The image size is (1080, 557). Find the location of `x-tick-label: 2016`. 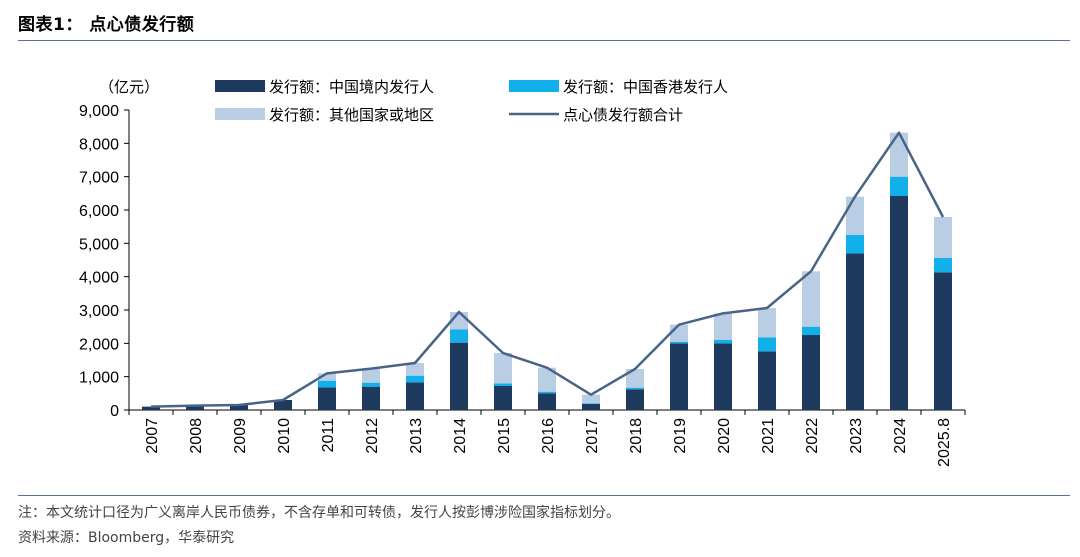

x-tick-label: 2016 is located at coordinates (548, 436).